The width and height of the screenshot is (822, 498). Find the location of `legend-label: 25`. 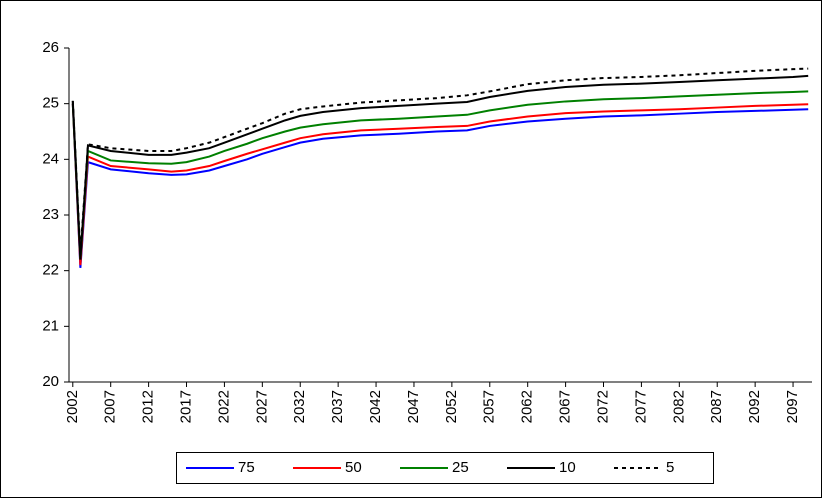

legend-label: 25 is located at coordinates (460, 467).